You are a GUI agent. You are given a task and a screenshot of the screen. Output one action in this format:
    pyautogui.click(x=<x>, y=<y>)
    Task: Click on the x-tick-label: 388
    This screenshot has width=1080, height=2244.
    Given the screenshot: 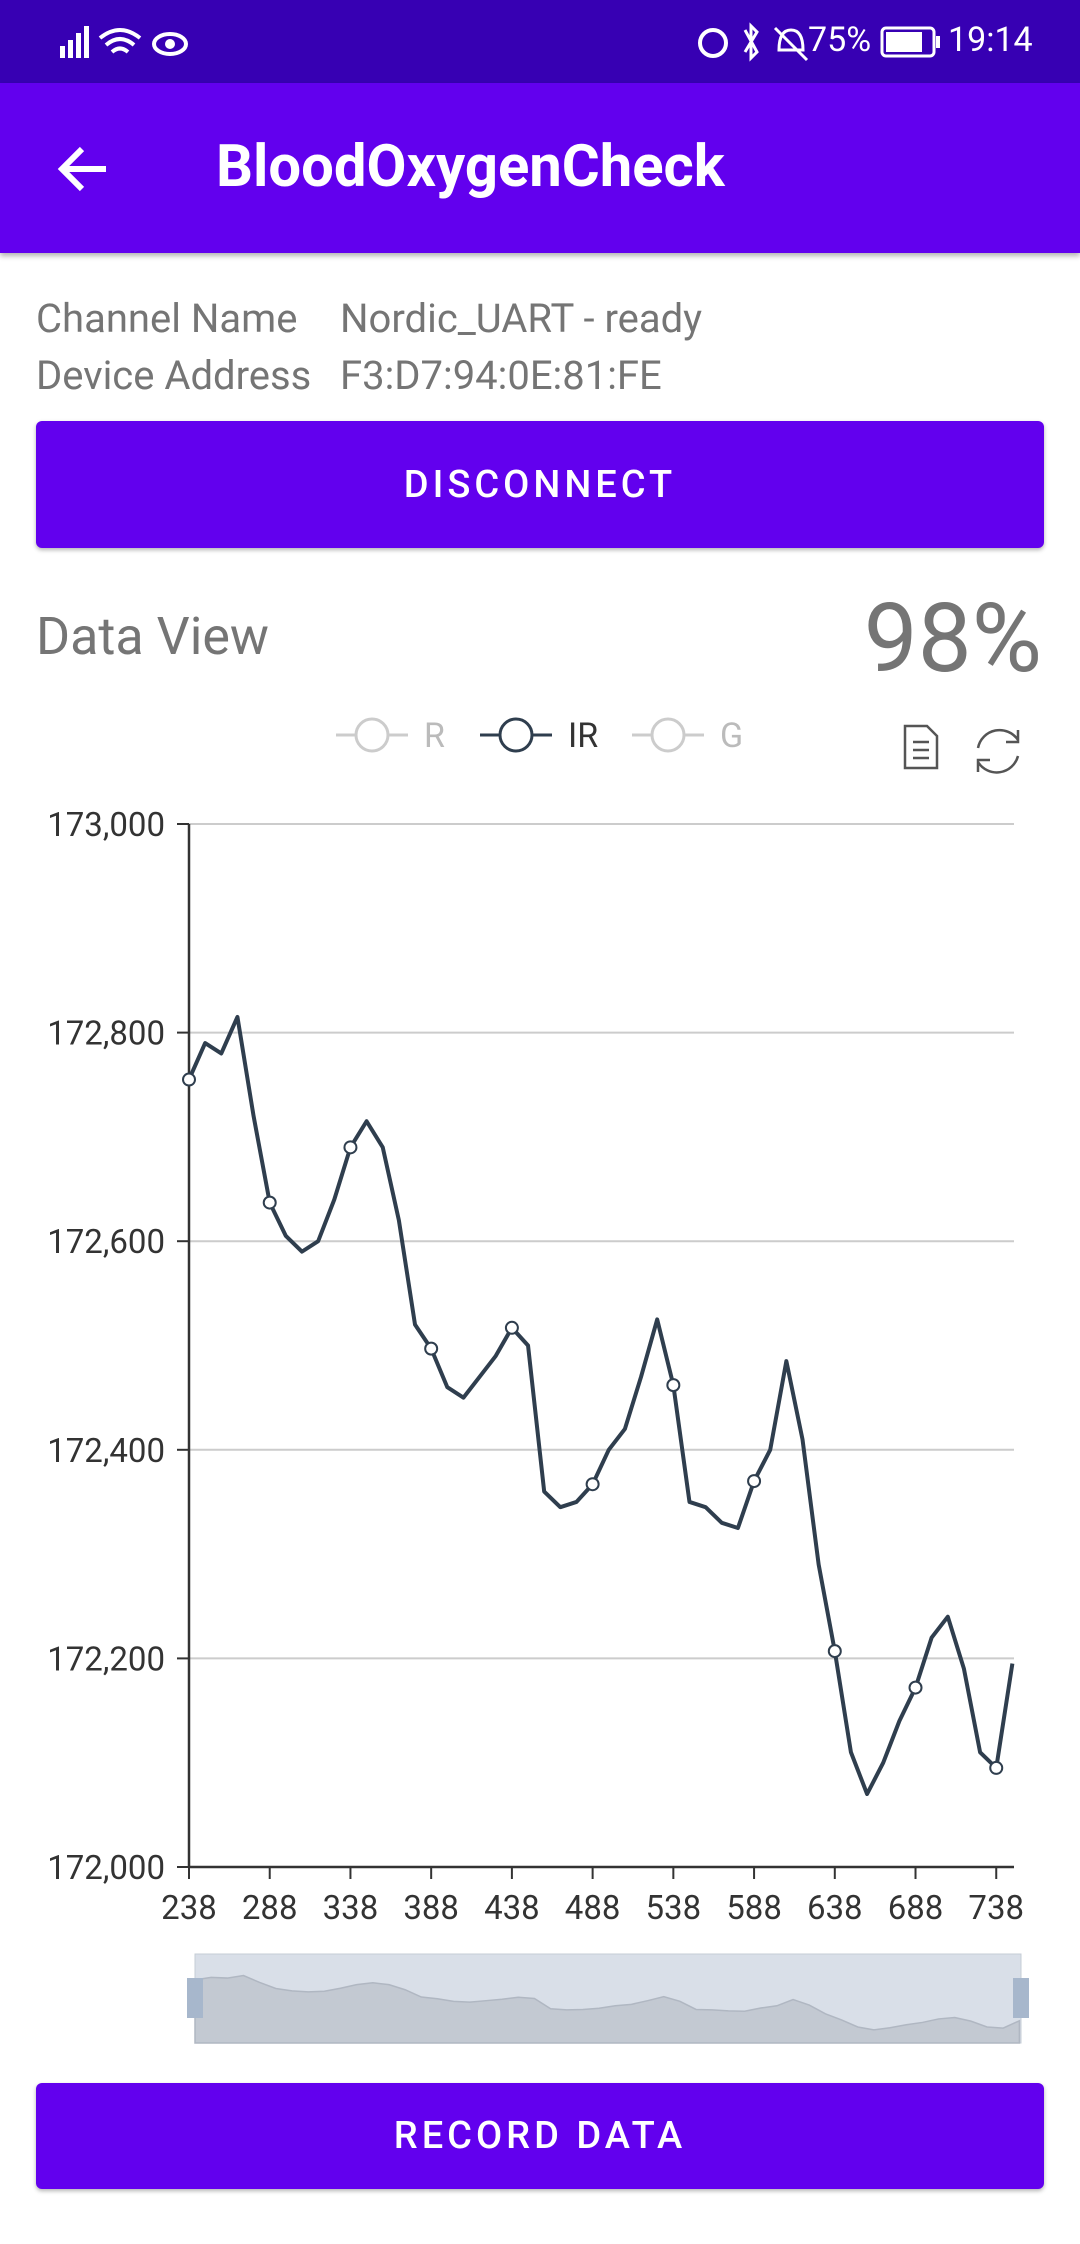 What is the action you would take?
    pyautogui.click(x=431, y=1908)
    